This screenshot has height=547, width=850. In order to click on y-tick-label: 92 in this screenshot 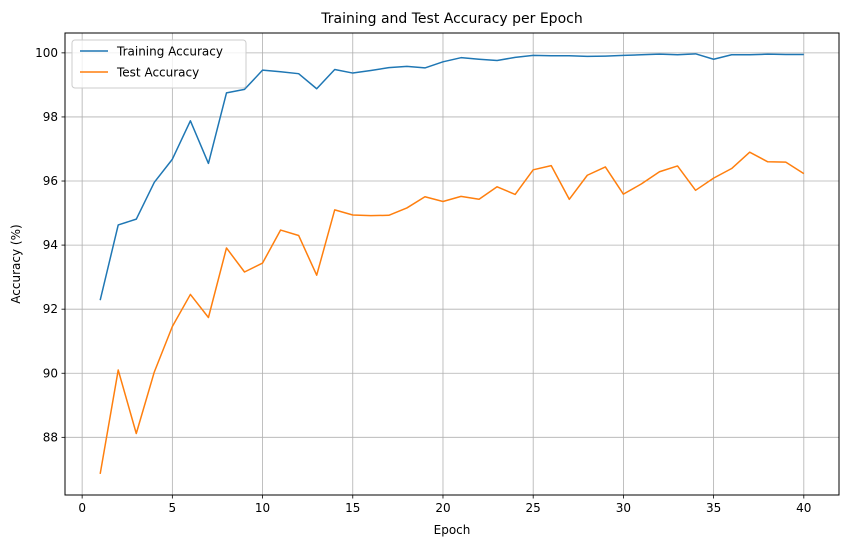, I will do `click(50, 309)`.